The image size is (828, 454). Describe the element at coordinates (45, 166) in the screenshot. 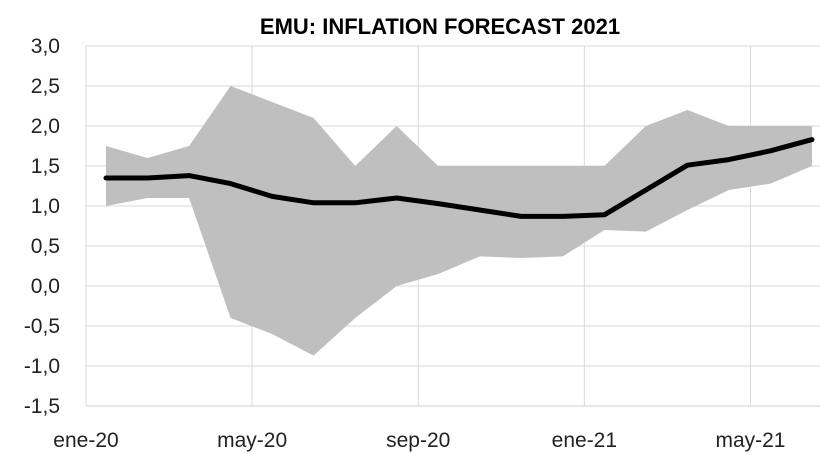

I see `y-tick-label: 1,5` at that location.